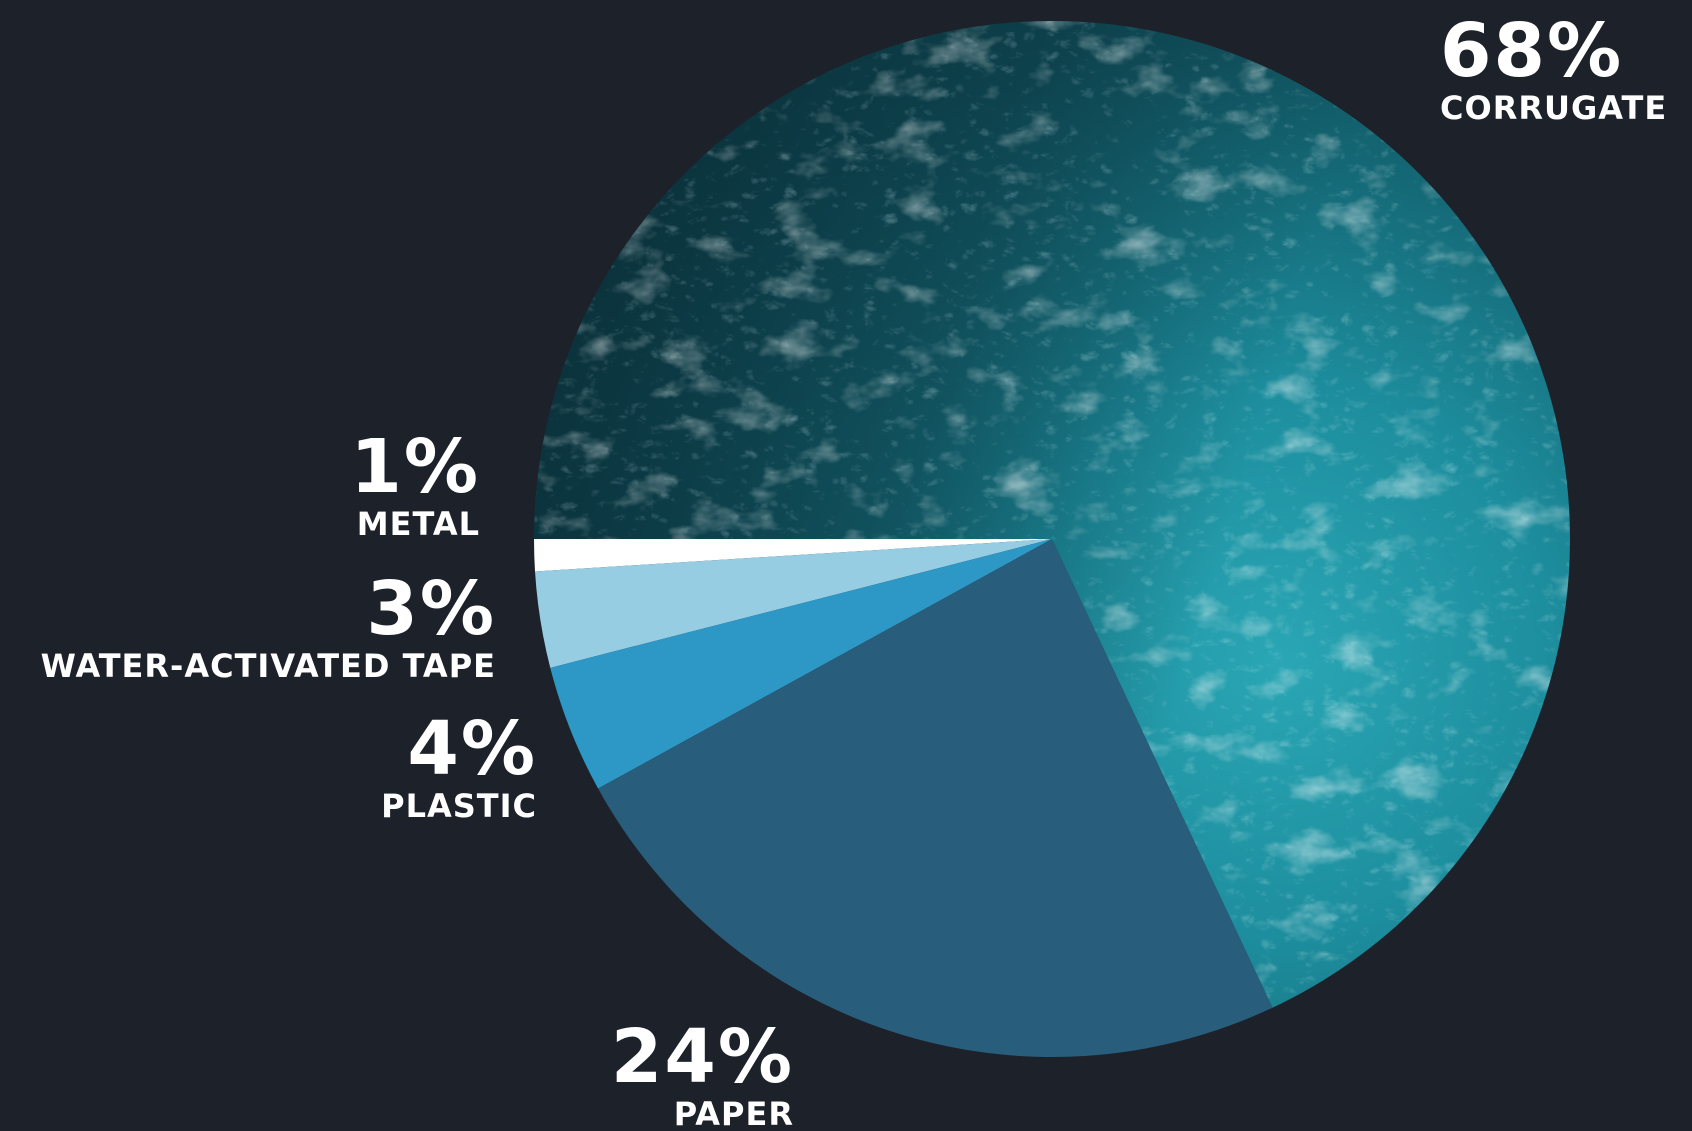  Describe the element at coordinates (268, 666) in the screenshot. I see `slice-name: WATER-ACTIVATED TAPE` at that location.